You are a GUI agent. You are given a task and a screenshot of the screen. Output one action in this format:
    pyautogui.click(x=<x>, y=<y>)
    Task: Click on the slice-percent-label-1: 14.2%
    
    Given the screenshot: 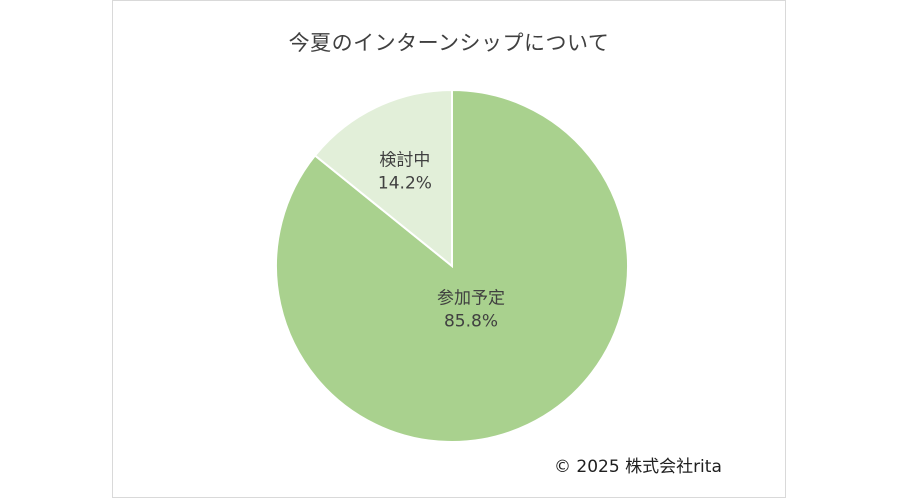 What is the action you would take?
    pyautogui.click(x=405, y=184)
    